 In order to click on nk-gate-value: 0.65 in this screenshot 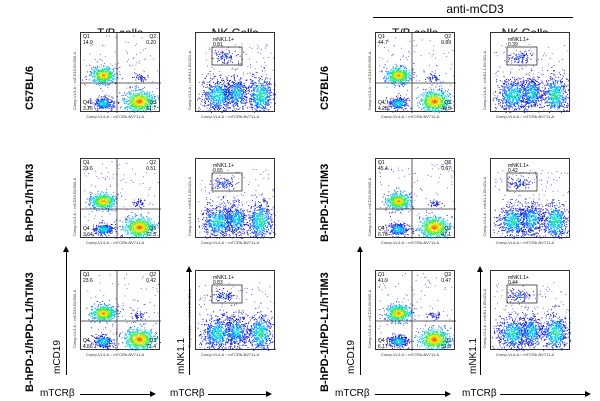, I will do `click(218, 171)`.